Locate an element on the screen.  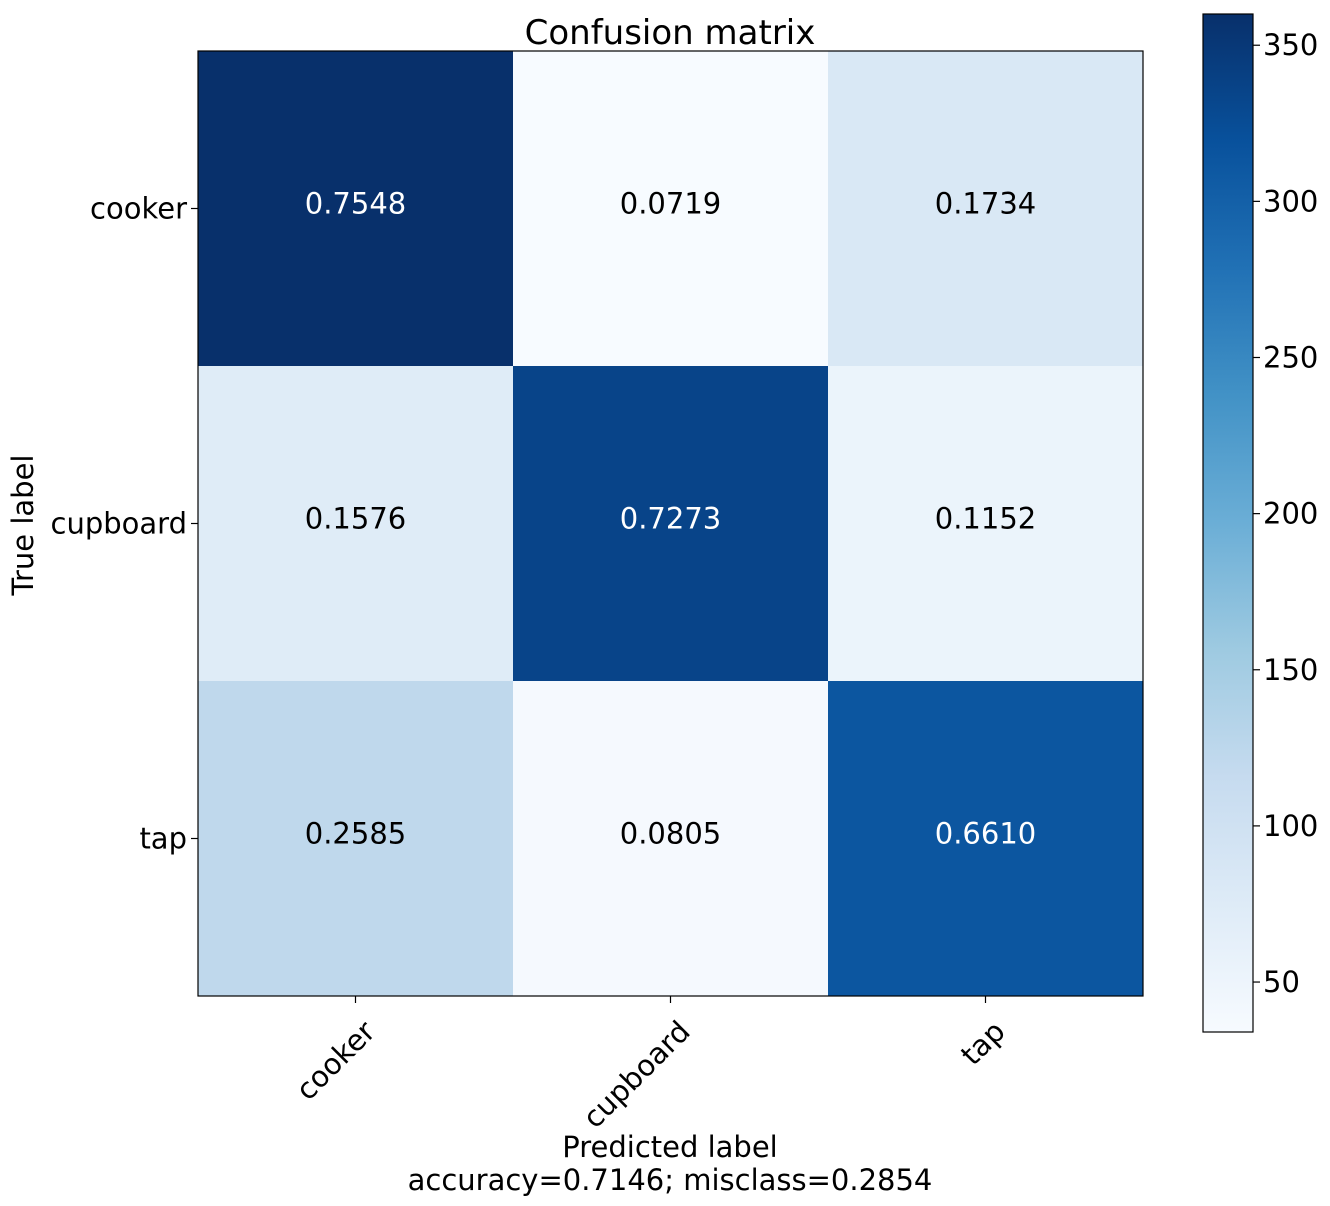
cell-value-label: 0.0805 is located at coordinates (670, 834).